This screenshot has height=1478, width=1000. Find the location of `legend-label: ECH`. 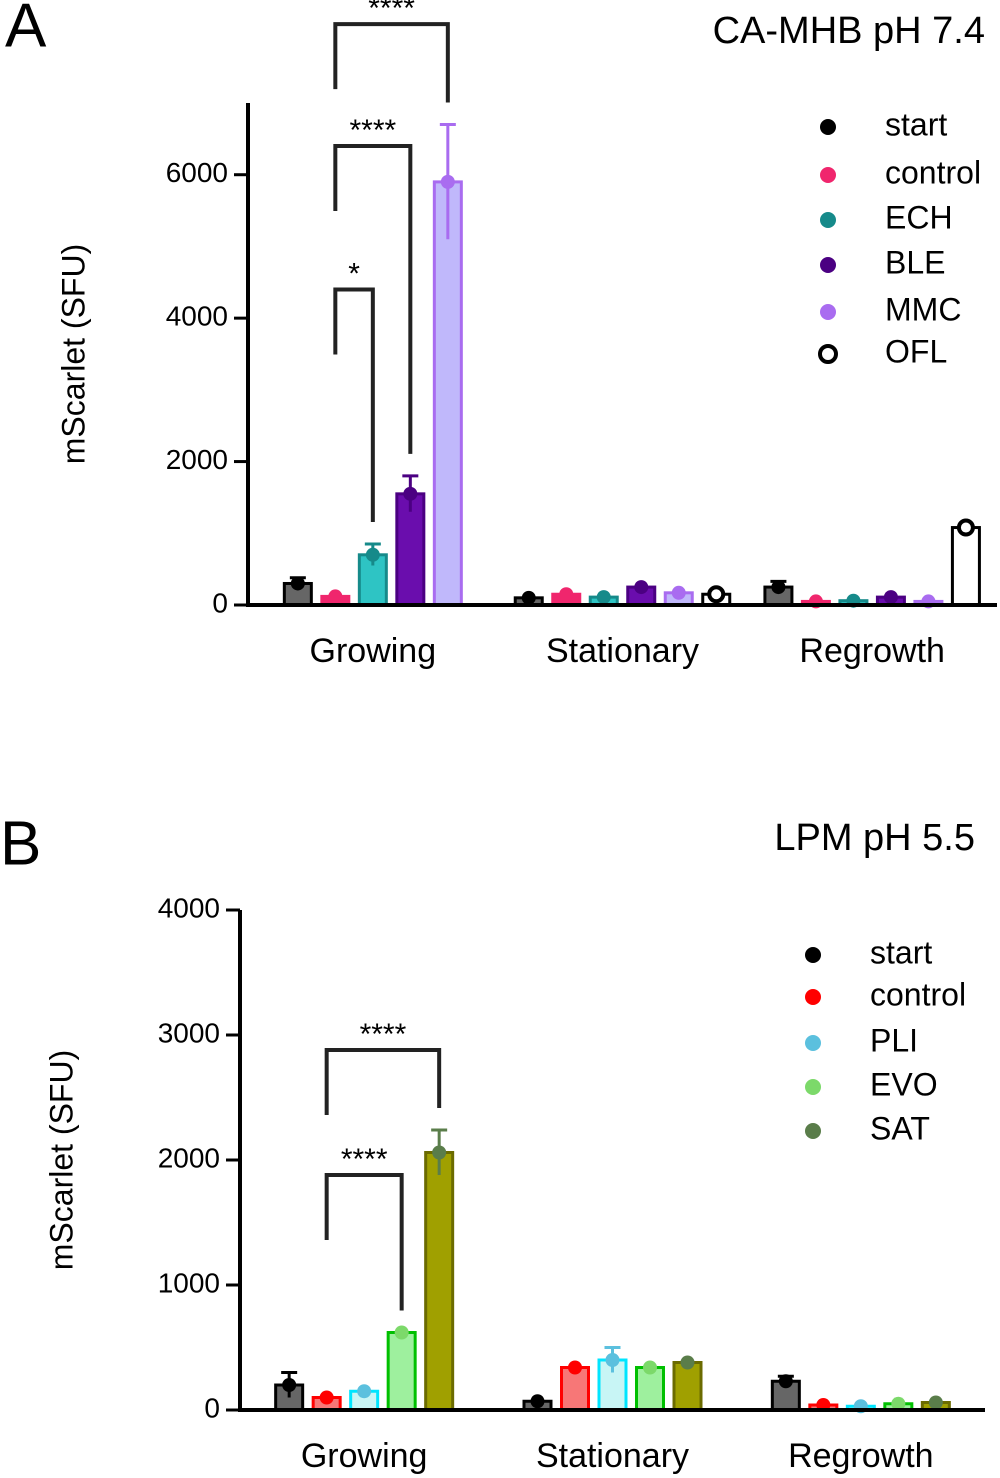

legend-label: ECH is located at coordinates (919, 217).